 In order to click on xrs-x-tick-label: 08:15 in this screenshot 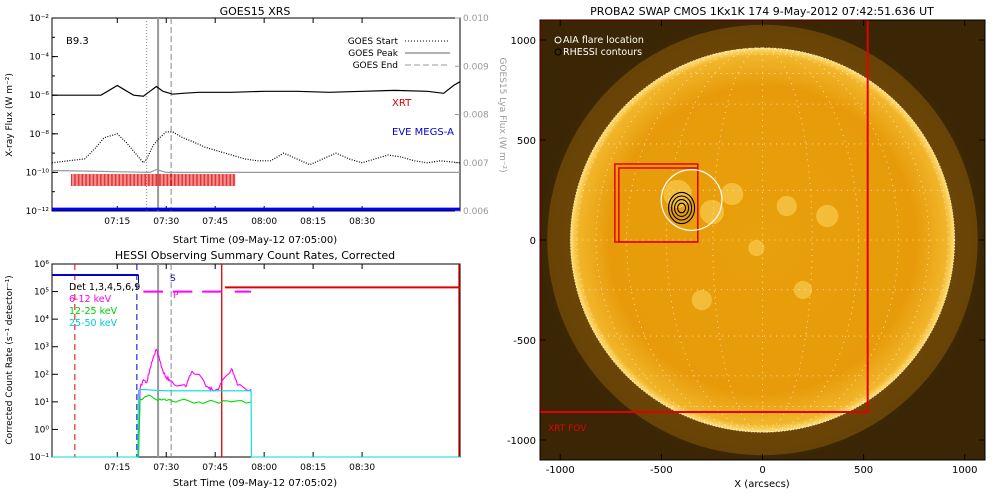, I will do `click(313, 222)`.